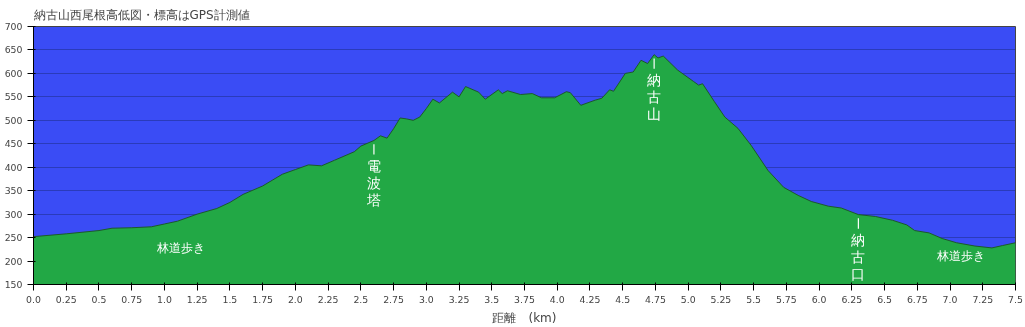 Image resolution: width=1025 pixels, height=327 pixels. I want to click on y-tick-label: 700, so click(13, 26).